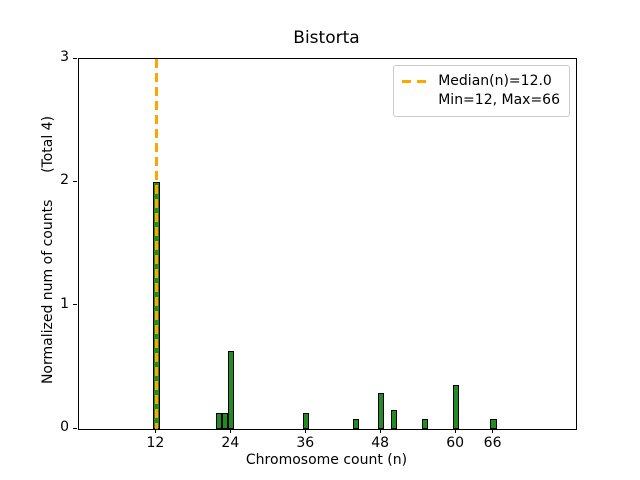 Image resolution: width=640 pixels, height=480 pixels. What do you see at coordinates (156, 244) in the screenshot?
I see `median-line` at bounding box center [156, 244].